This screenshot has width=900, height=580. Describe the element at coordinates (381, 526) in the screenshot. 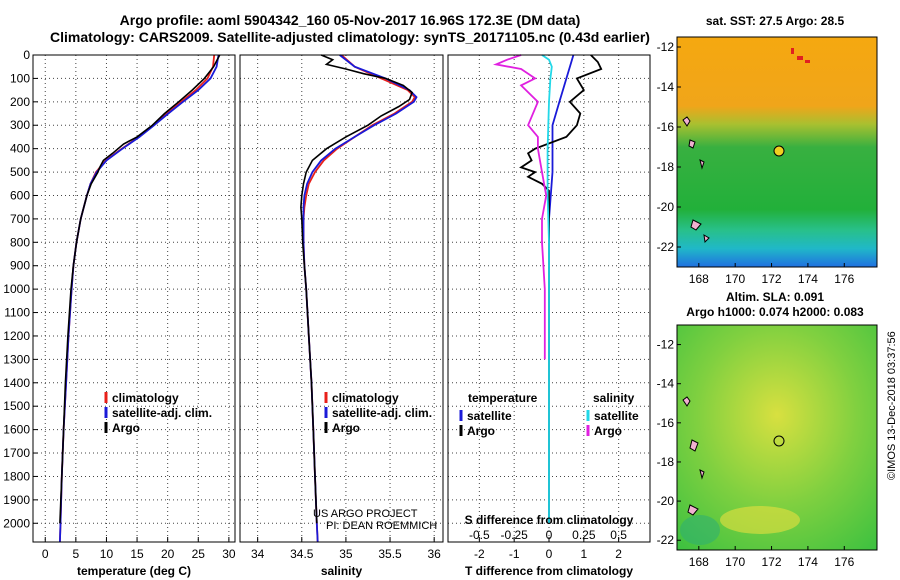

I see `annotation-pi: PI: DEAN ROEMMICH` at that location.